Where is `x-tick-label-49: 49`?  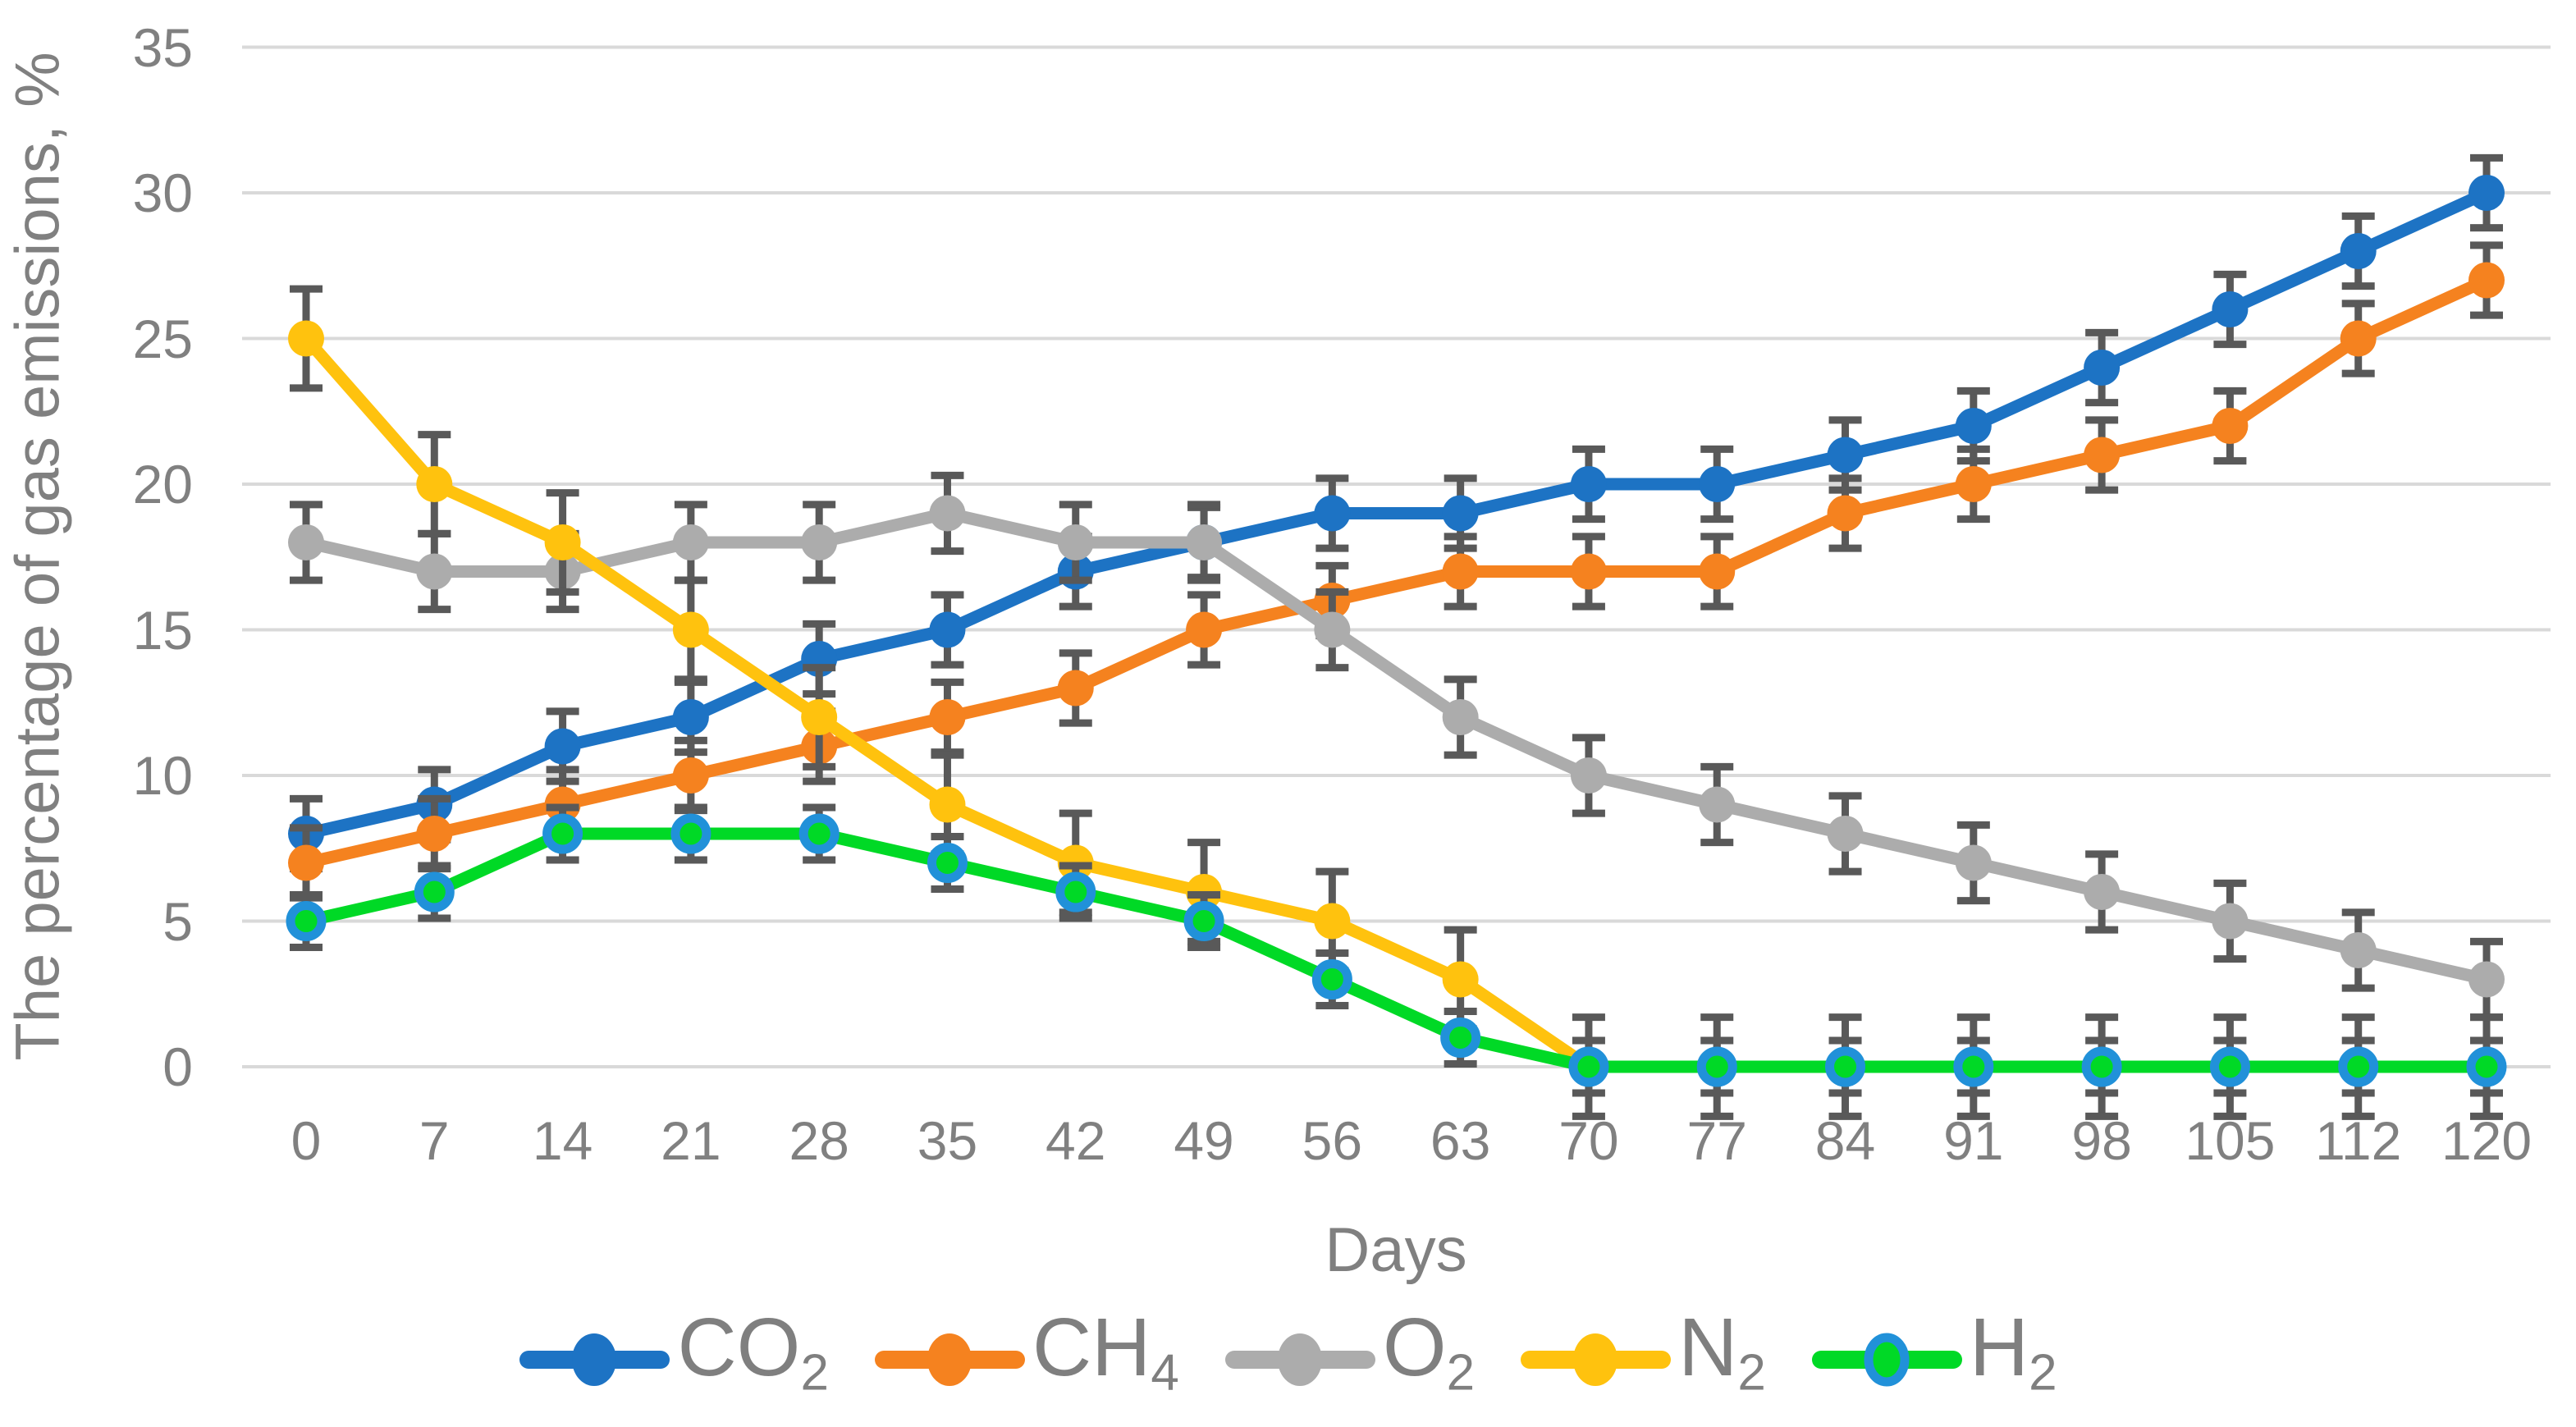 x-tick-label-49: 49 is located at coordinates (1204, 1140).